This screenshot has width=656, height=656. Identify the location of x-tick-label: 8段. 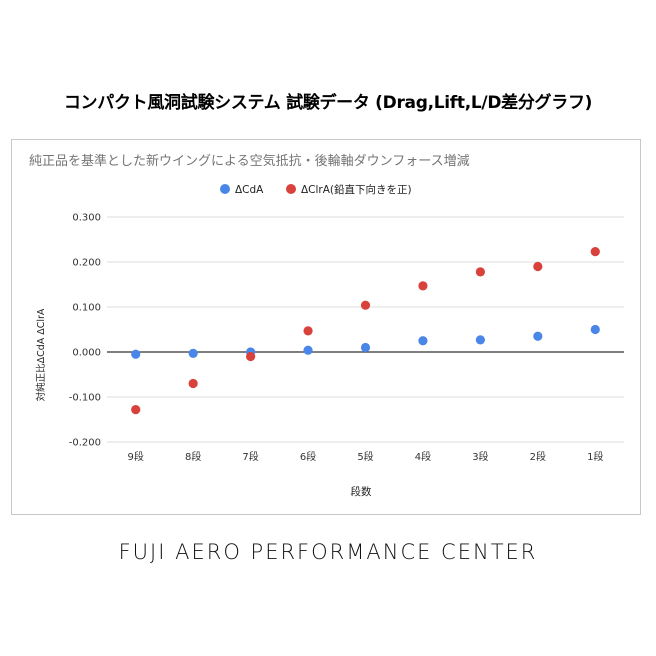
(193, 456).